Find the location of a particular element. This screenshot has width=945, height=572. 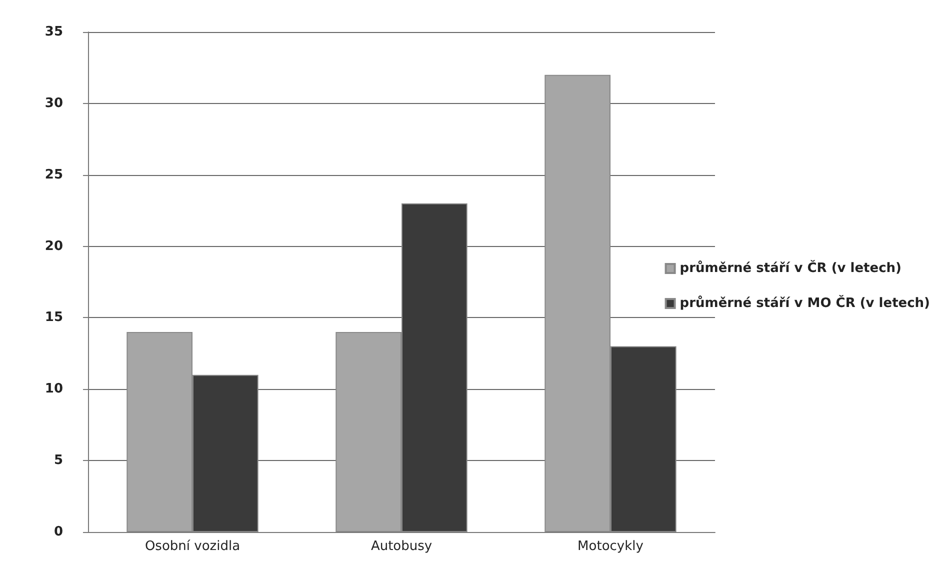

x-tick-label: Osobní vozidla is located at coordinates (192, 546).